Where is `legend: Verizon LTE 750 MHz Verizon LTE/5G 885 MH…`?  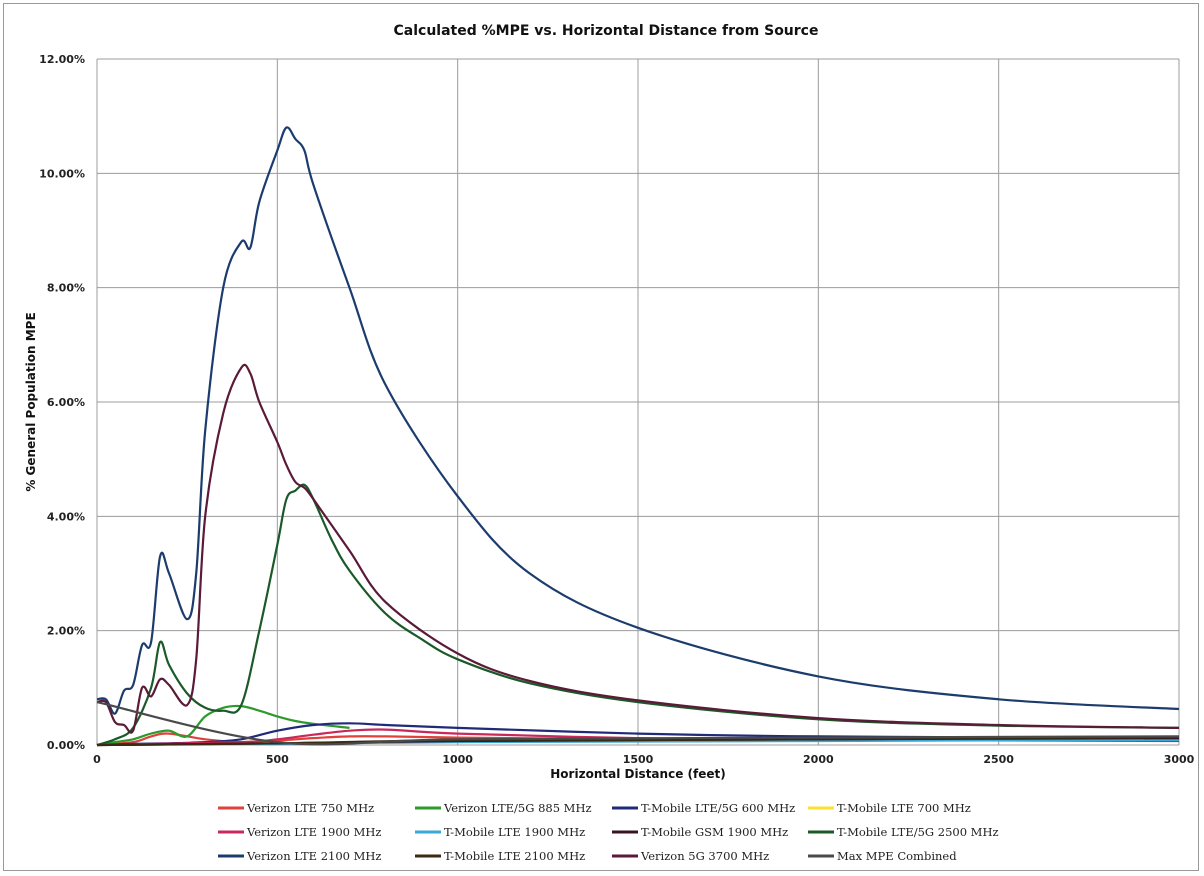
legend: Verizon LTE 750 MHz Verizon LTE/5G 885 MH… is located at coordinates (608, 832).